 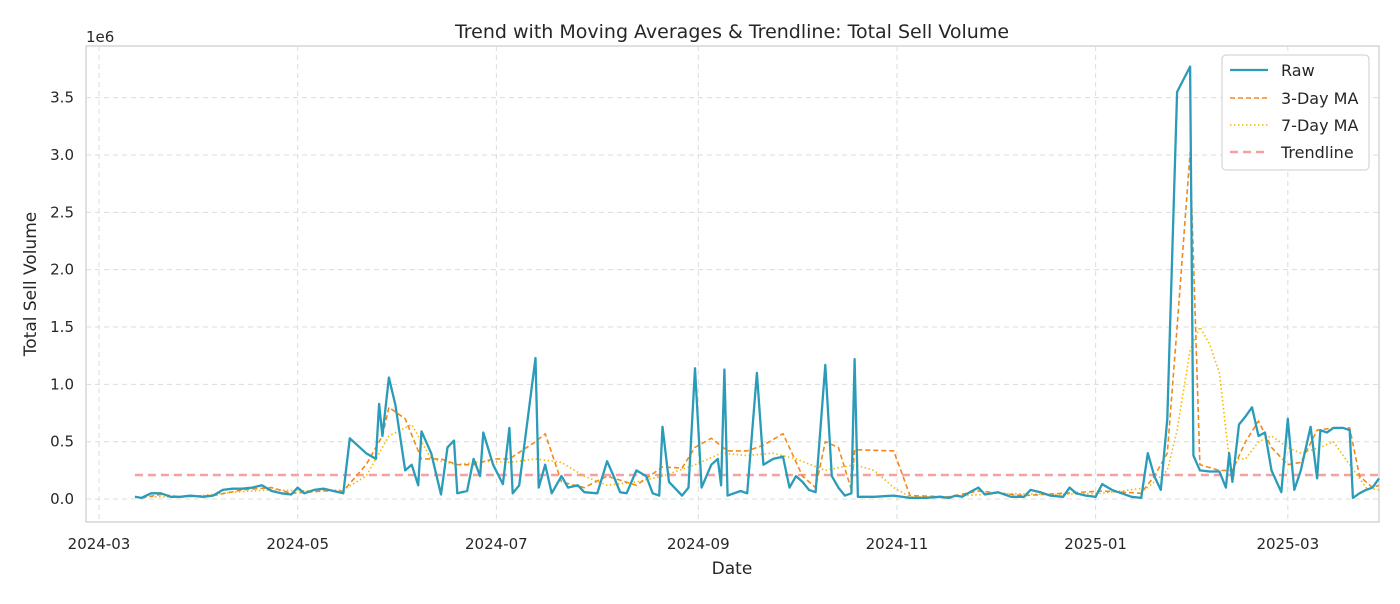 What do you see at coordinates (62, 327) in the screenshot?
I see `y-tick-label: 1.5` at bounding box center [62, 327].